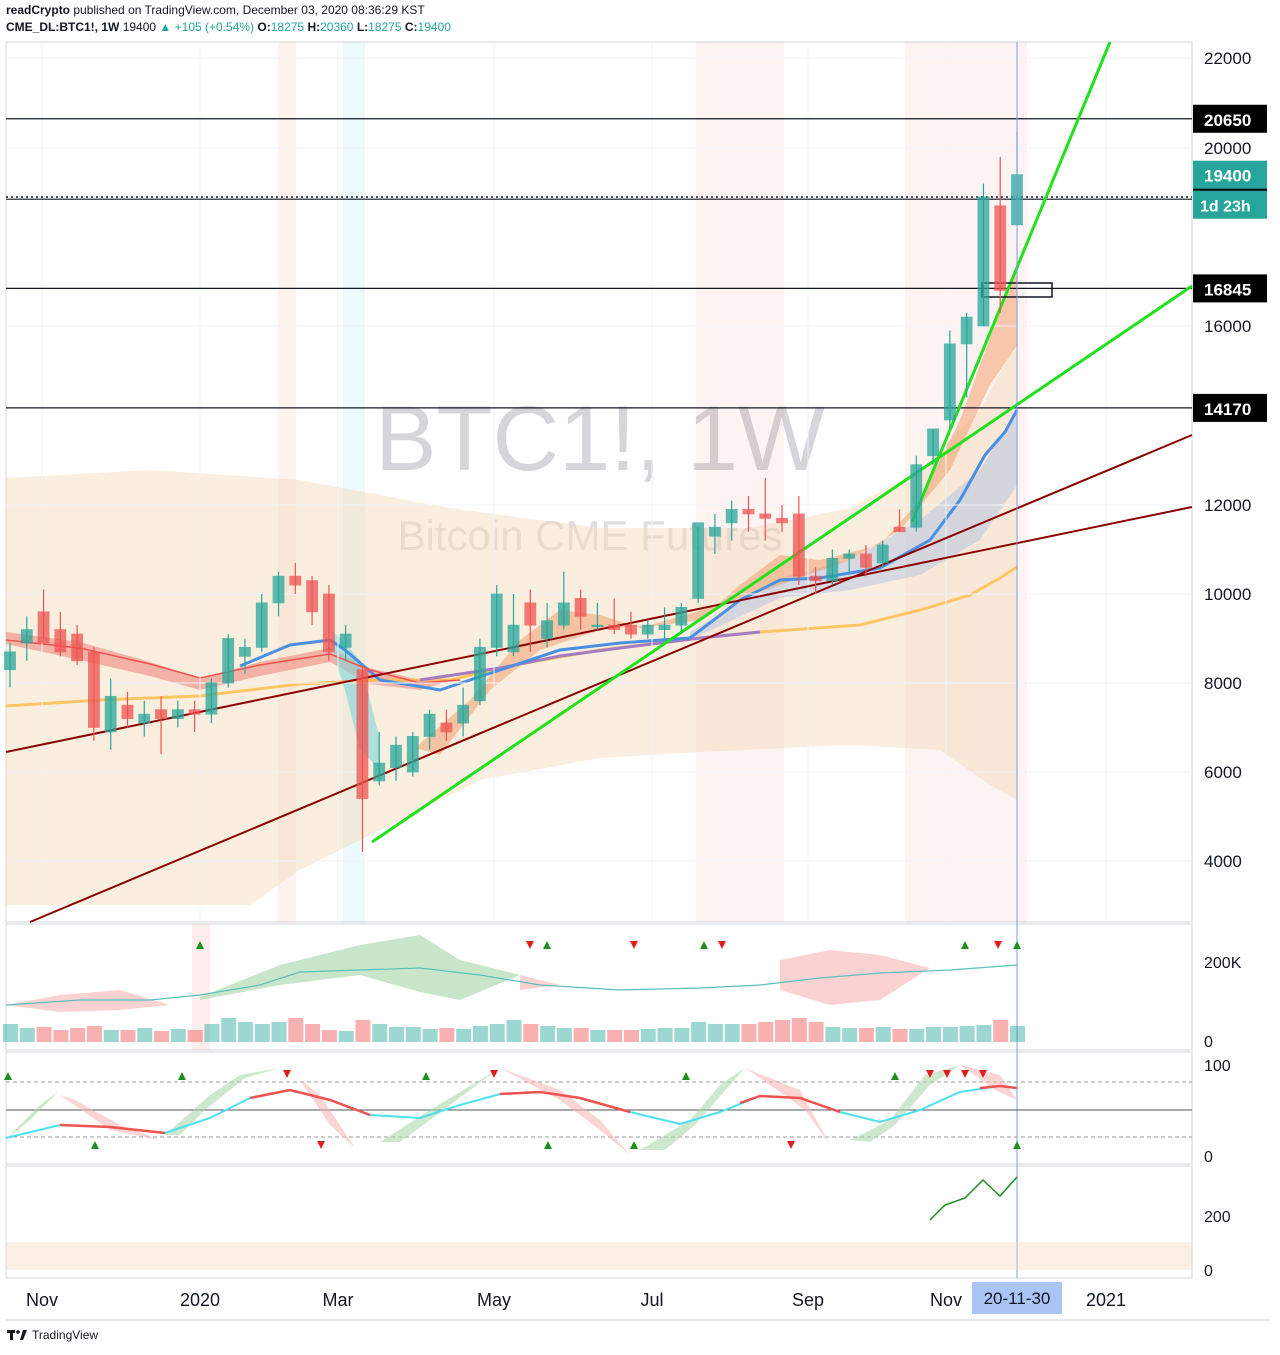 Image resolution: width=1280 pixels, height=1355 pixels. What do you see at coordinates (139, 27) in the screenshot?
I see `last-value: 19400` at bounding box center [139, 27].